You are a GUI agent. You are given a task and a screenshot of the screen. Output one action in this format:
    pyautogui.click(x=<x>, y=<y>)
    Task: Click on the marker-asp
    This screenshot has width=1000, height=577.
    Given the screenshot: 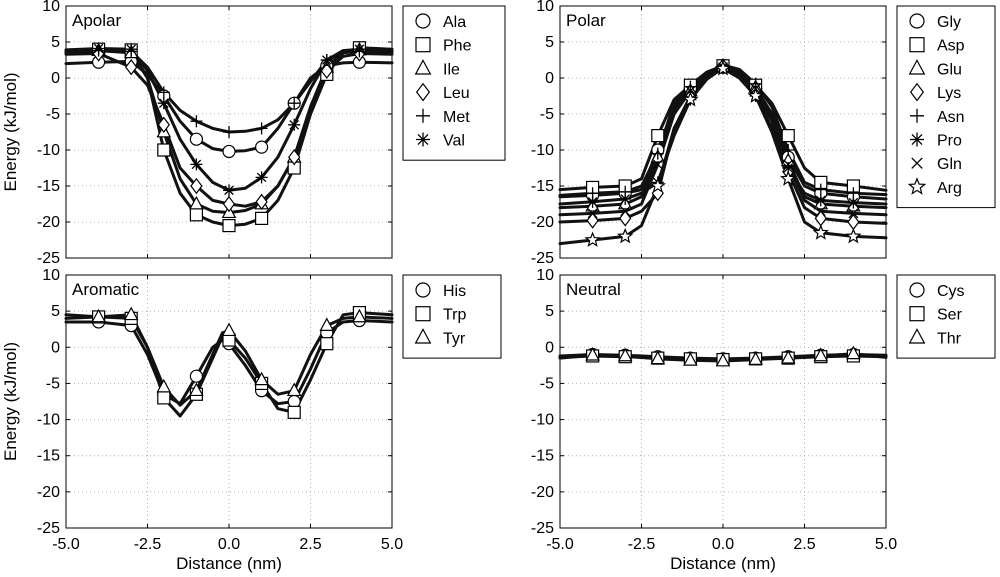 What is the action you would take?
    pyautogui.click(x=658, y=136)
    